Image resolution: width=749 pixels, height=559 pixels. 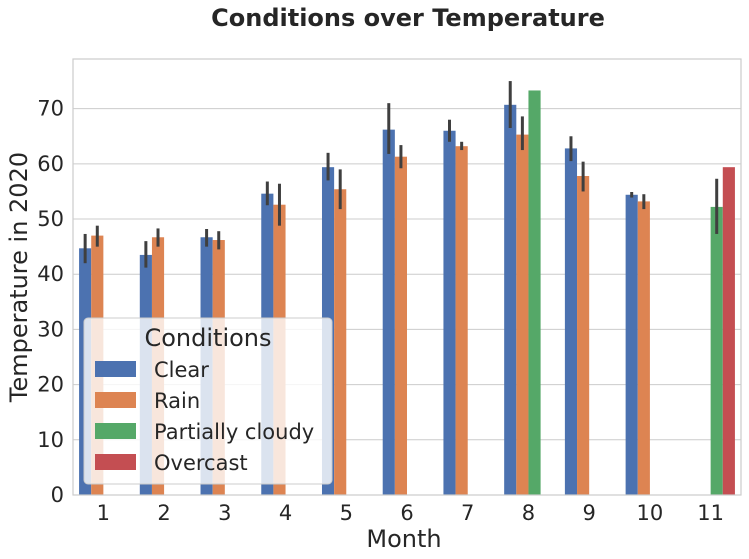 What do you see at coordinates (528, 513) in the screenshot?
I see `x-tick-label: 8` at bounding box center [528, 513].